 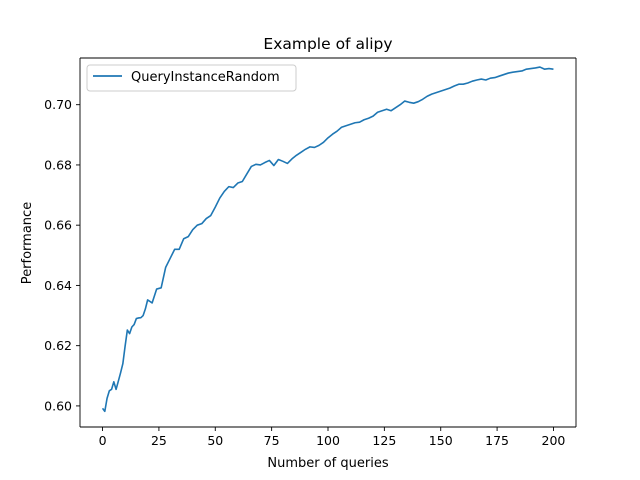 What do you see at coordinates (272, 440) in the screenshot?
I see `x-tick-label: 75` at bounding box center [272, 440].